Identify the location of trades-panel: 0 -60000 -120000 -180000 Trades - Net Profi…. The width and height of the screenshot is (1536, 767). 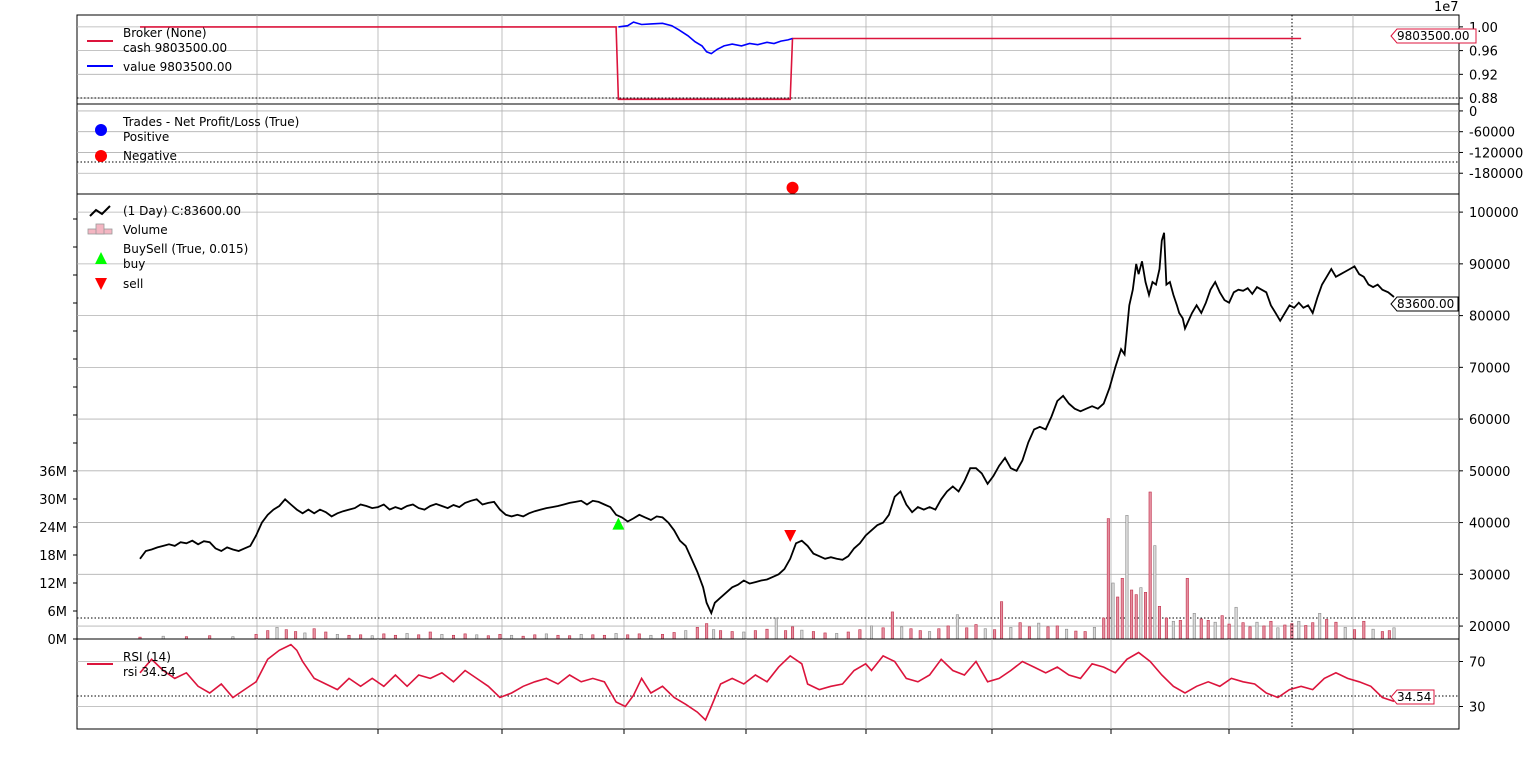
(799, 149).